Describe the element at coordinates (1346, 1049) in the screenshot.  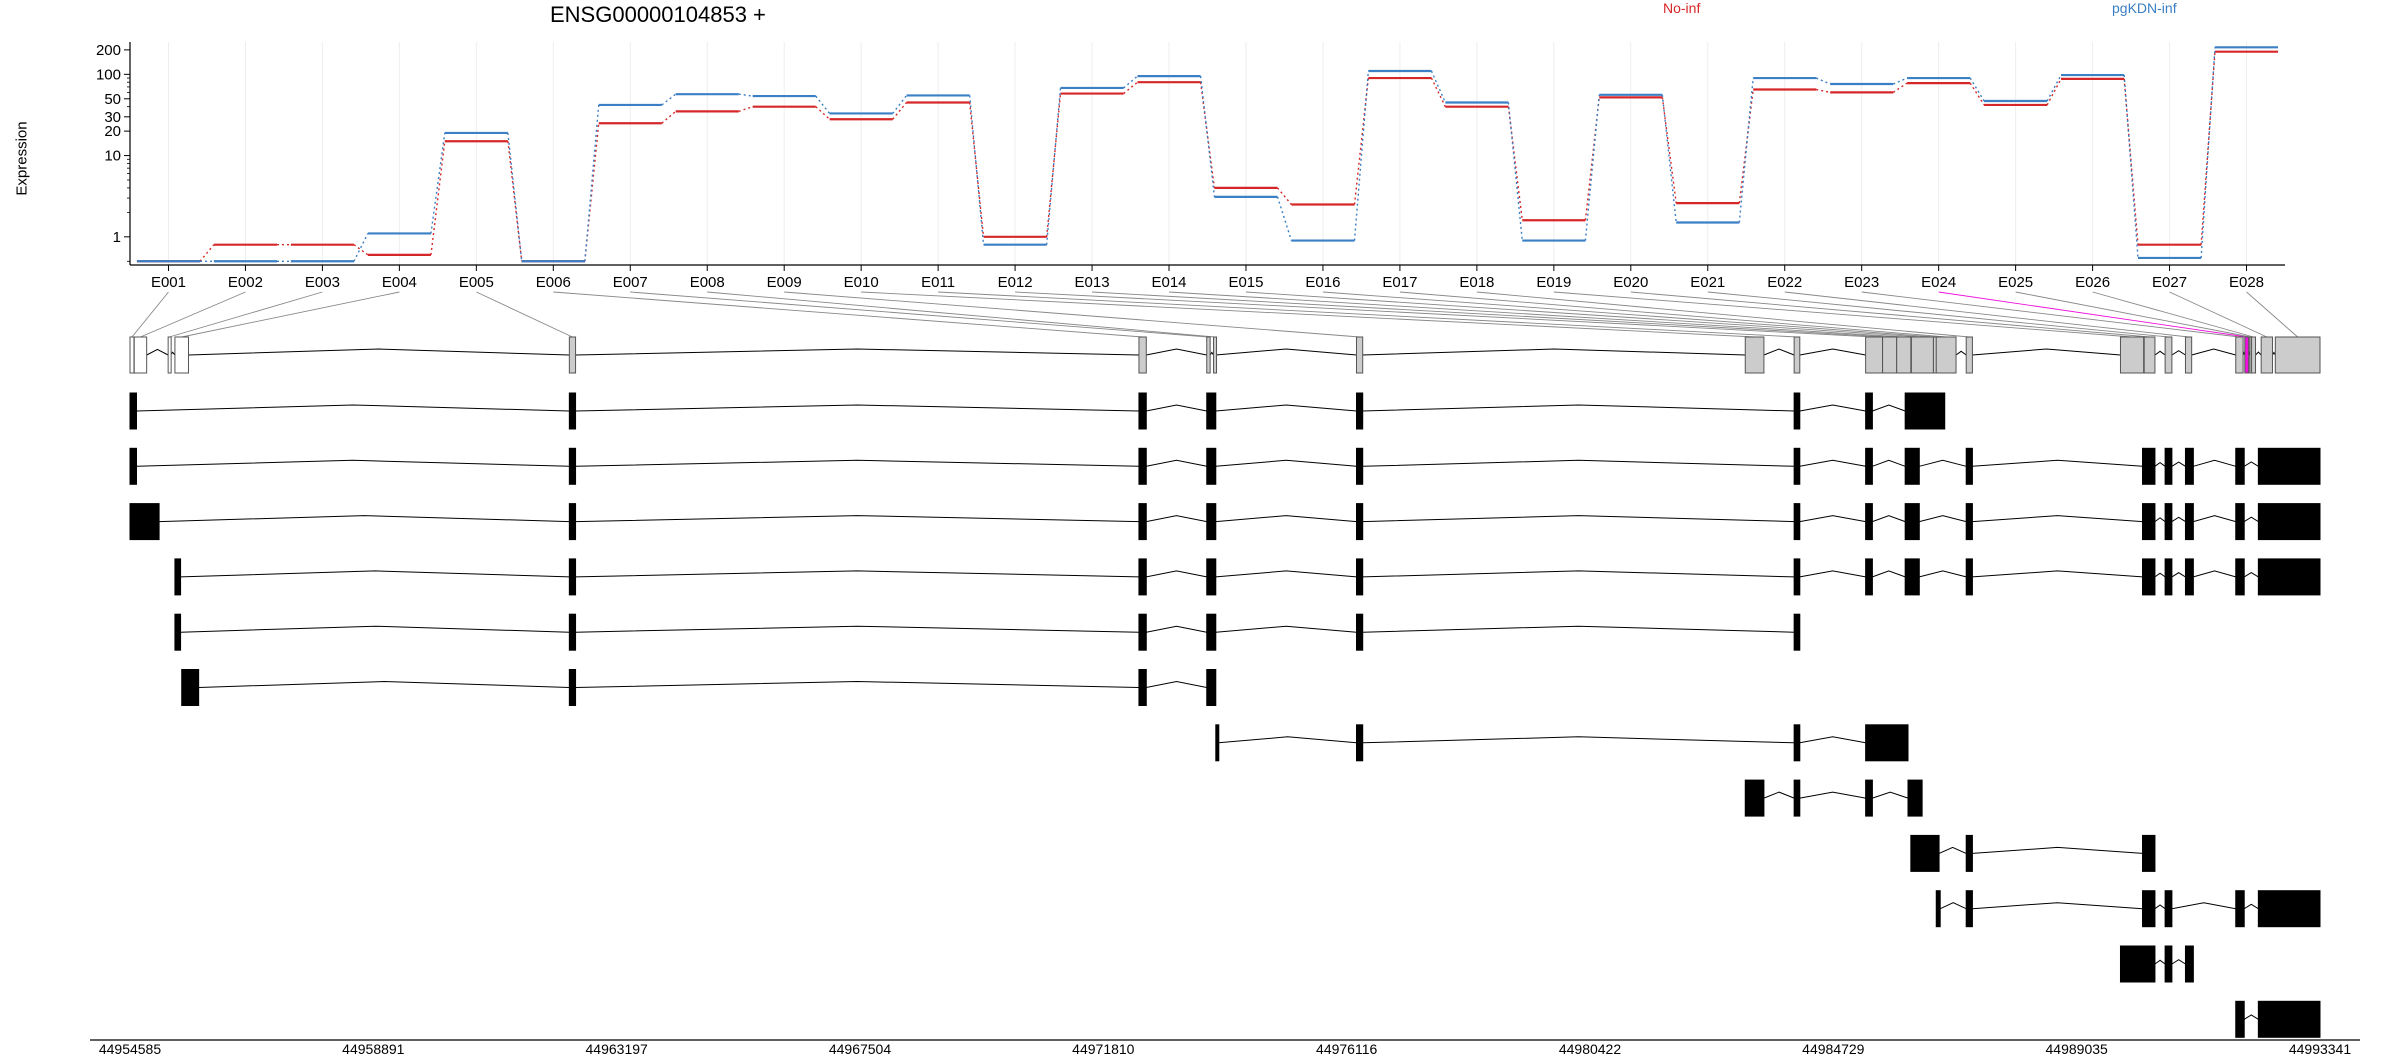
I see `genomic-tick-label: 44976116` at that location.